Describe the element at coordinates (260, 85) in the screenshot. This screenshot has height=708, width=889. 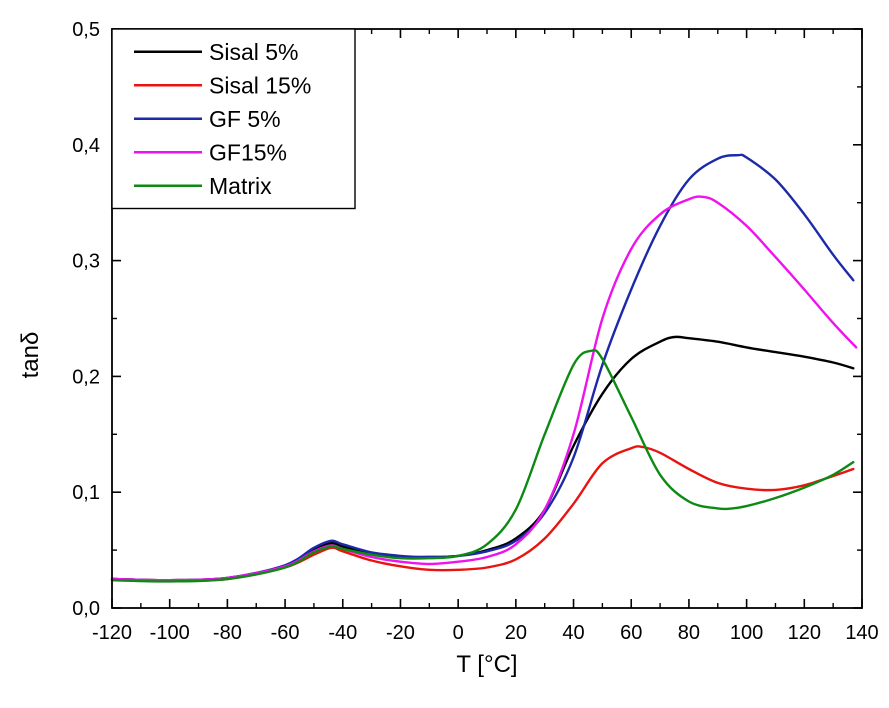
I see `legend-label-sisal-15: Sisal 15%` at that location.